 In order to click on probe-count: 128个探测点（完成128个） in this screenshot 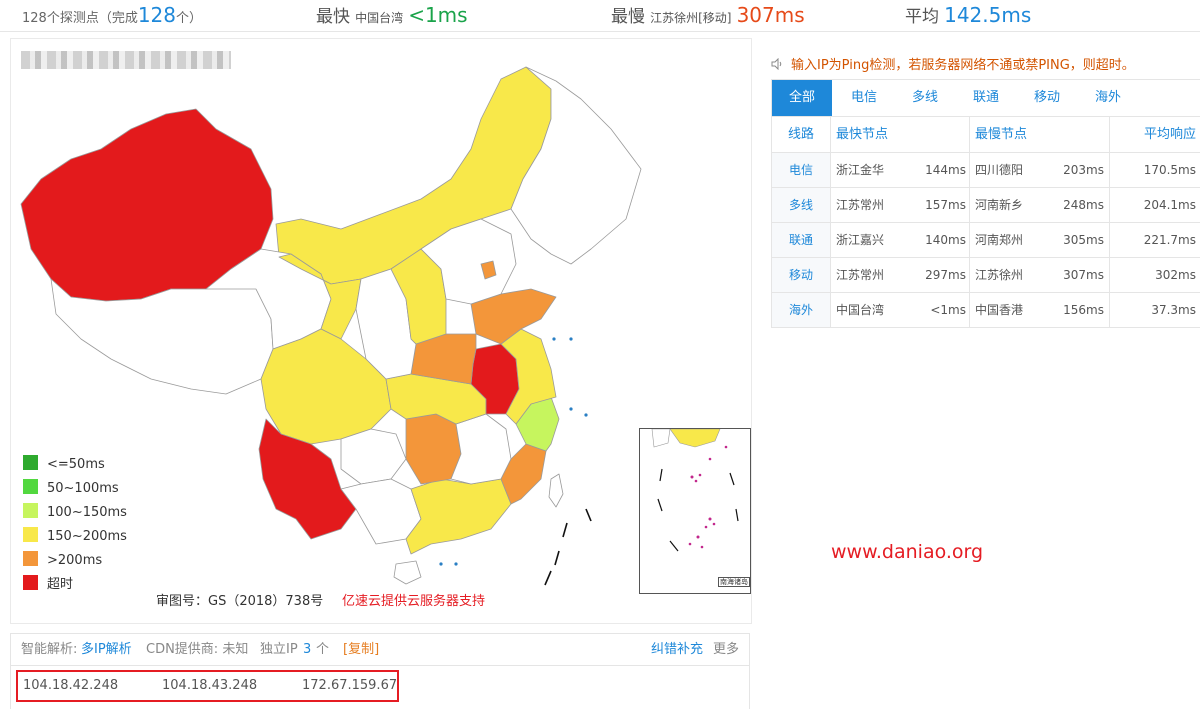, I will do `click(112, 16)`.